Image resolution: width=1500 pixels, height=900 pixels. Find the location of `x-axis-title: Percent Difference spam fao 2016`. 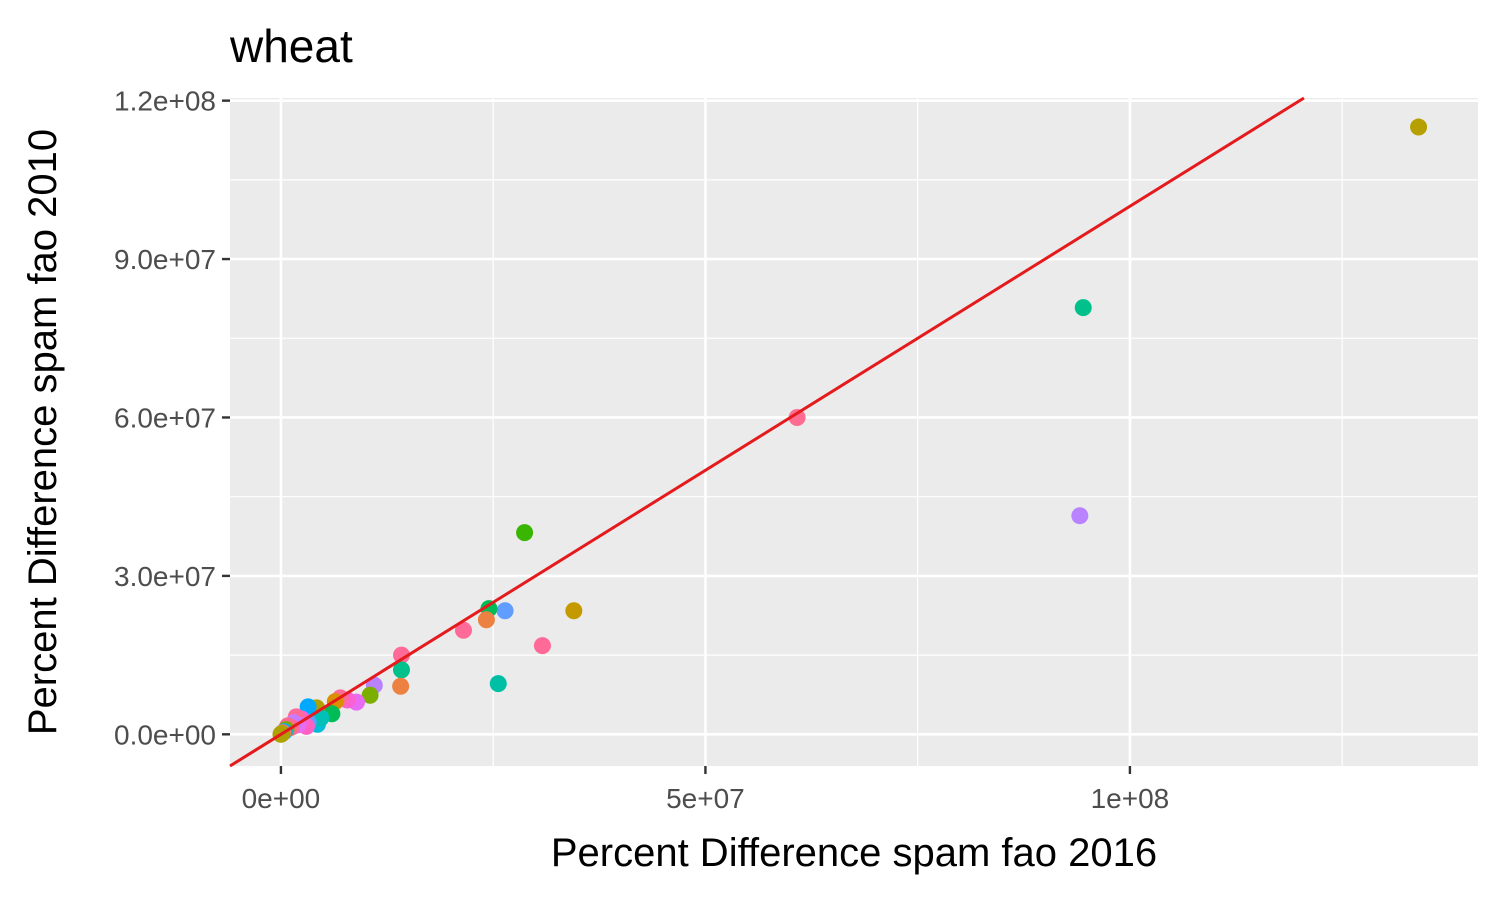

x-axis-title: Percent Difference spam fao 2016 is located at coordinates (854, 853).